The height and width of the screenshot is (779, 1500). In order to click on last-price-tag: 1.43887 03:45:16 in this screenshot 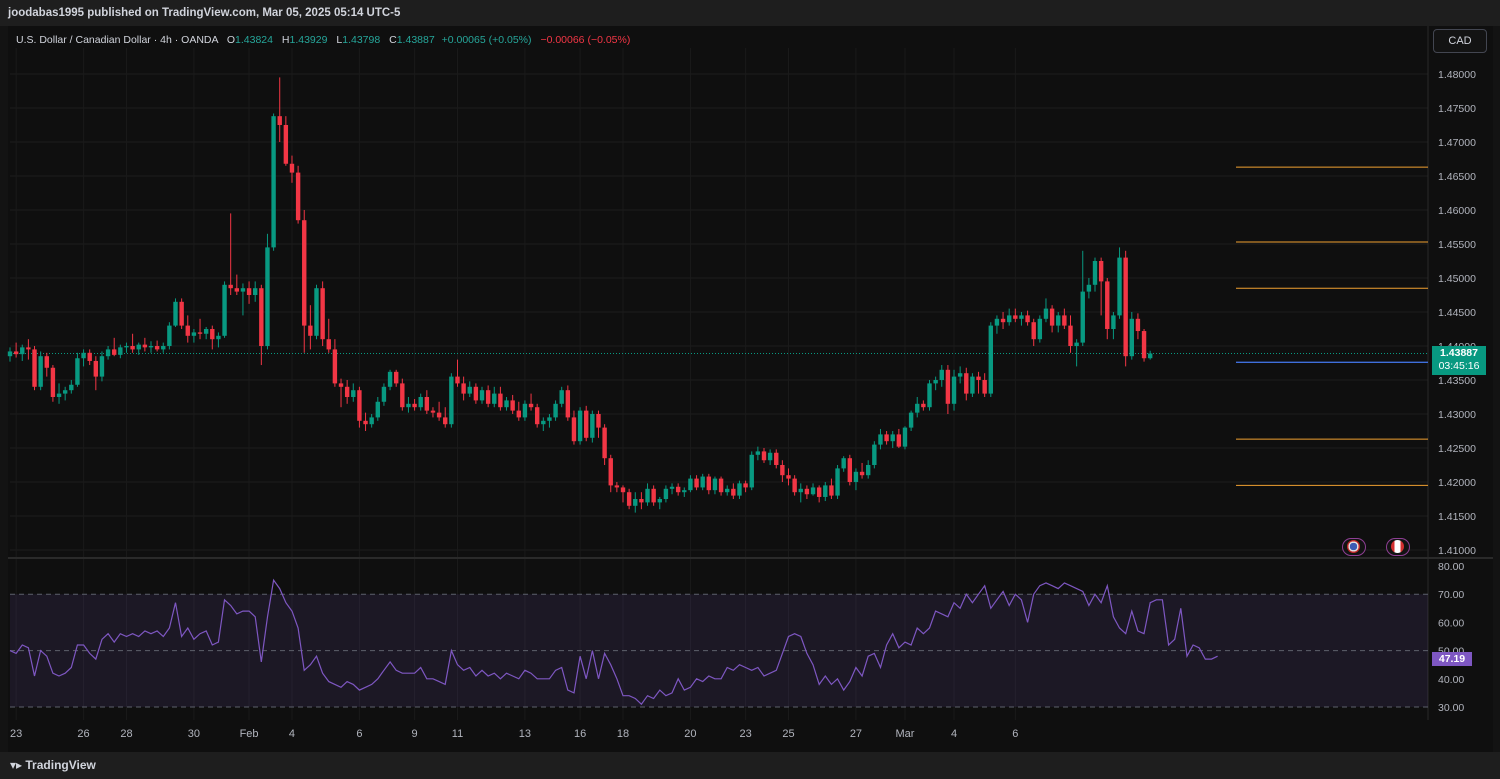, I will do `click(1459, 360)`.